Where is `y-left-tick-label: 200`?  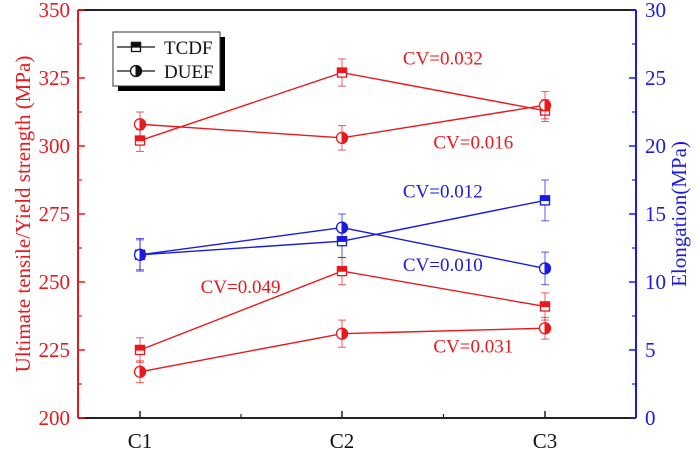 y-left-tick-label: 200 is located at coordinates (55, 418).